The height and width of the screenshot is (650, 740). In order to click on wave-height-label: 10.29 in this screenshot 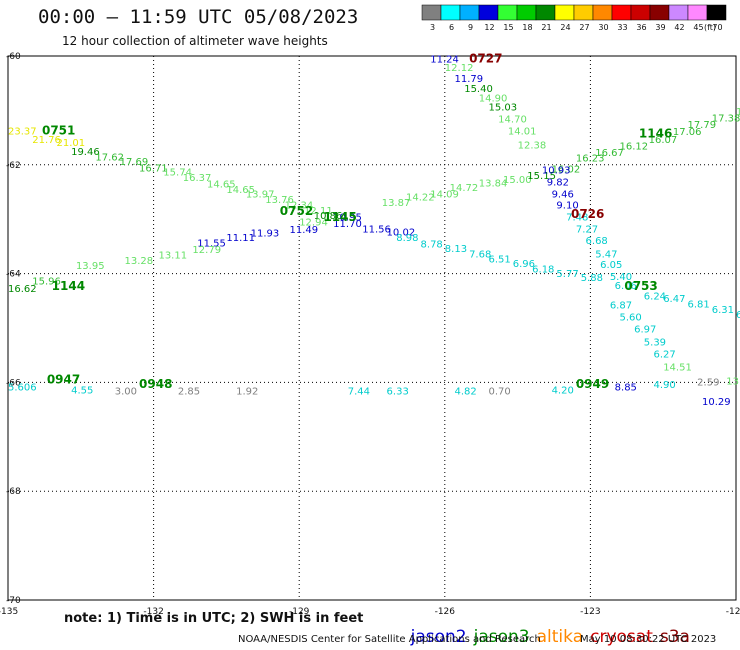, I will do `click(716, 402)`.